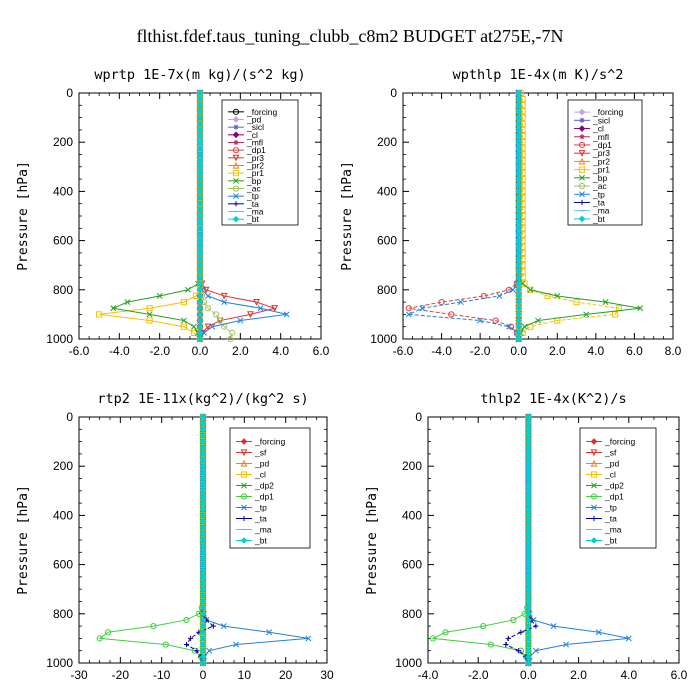 This screenshot has width=700, height=700. Describe the element at coordinates (244, 189) in the screenshot. I see `legend-entry: _ac` at that location.